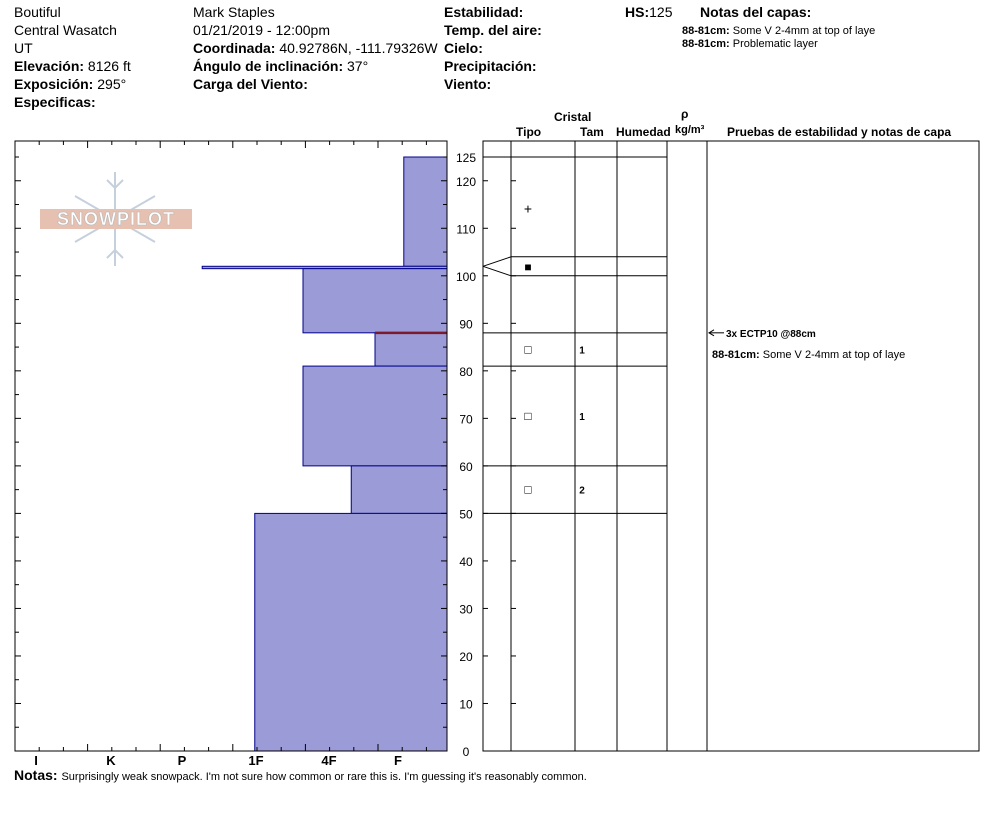 The width and height of the screenshot is (994, 840). Describe the element at coordinates (54, 84) in the screenshot. I see `aspect-label: Exposición:` at that location.